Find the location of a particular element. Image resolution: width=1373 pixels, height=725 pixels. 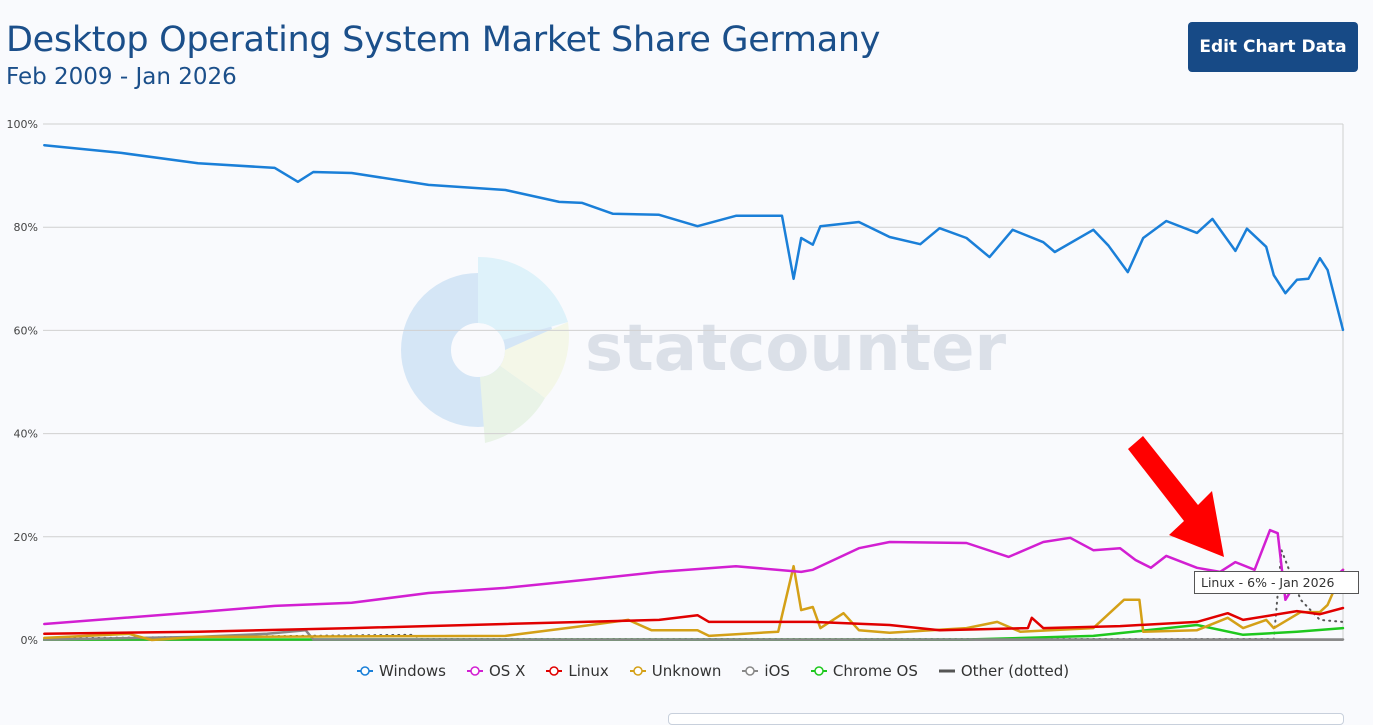

legend-label: iOS is located at coordinates (777, 671).